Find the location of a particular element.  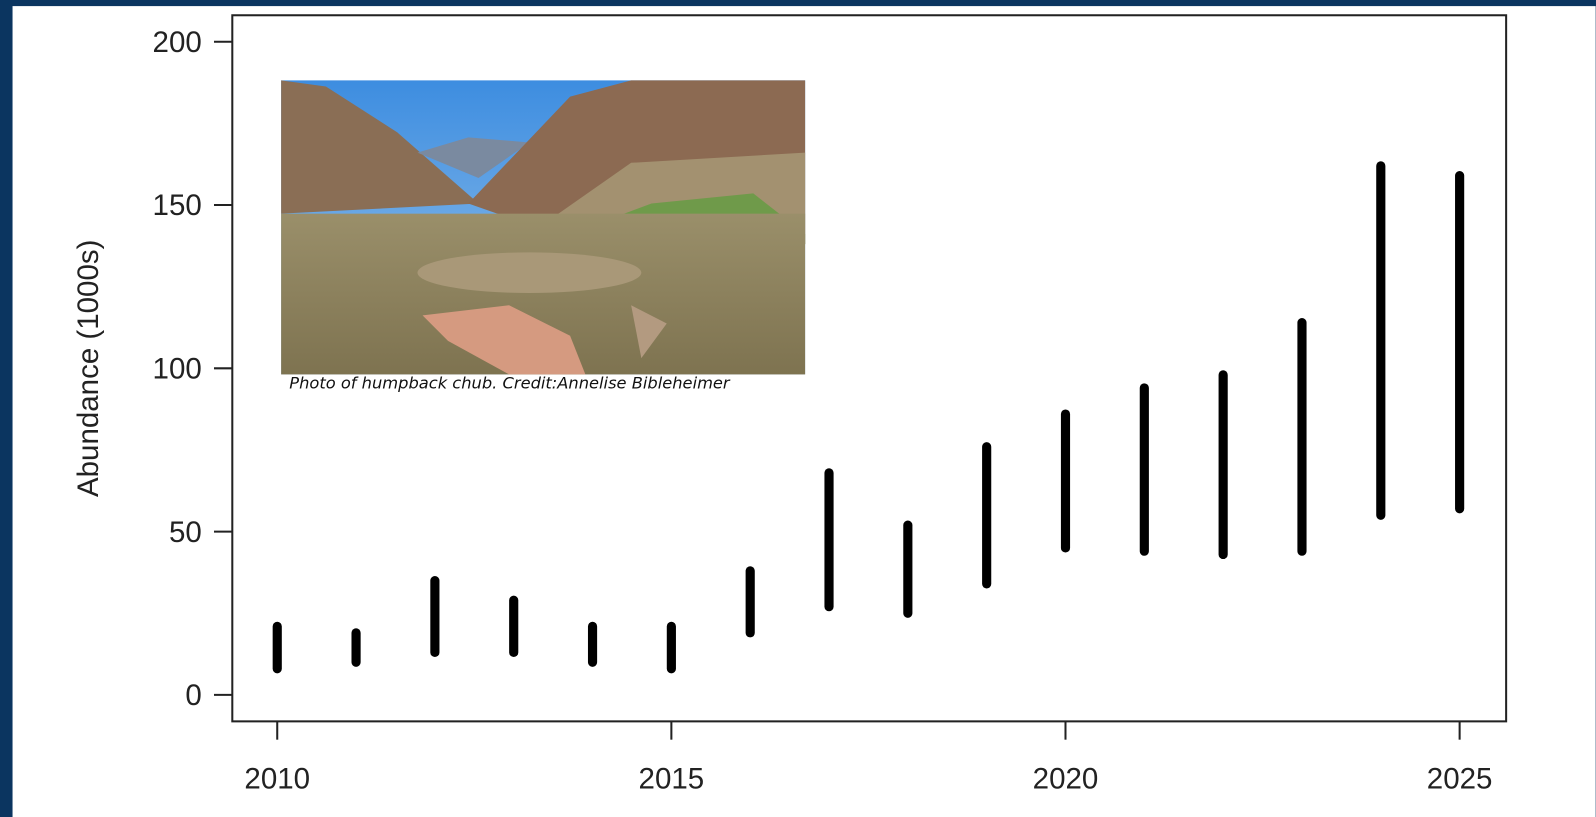

y-tick-label: 100 is located at coordinates (177, 368).